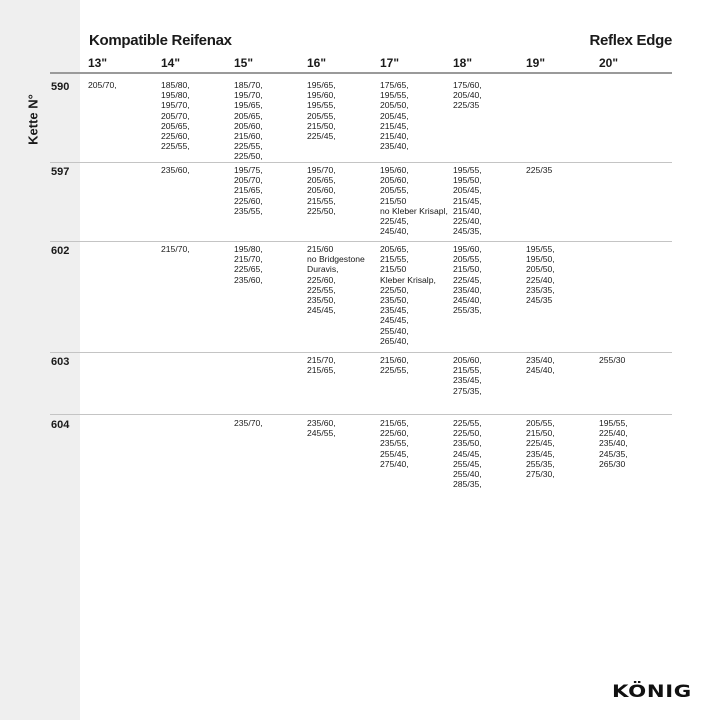 The width and height of the screenshot is (701, 720). Describe the element at coordinates (171, 63) in the screenshot. I see `column-header: 14"` at that location.